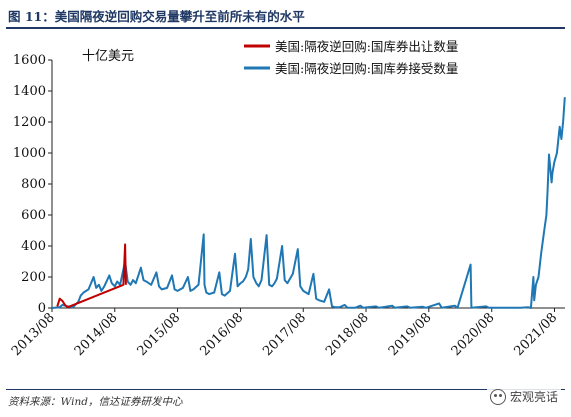 Image resolution: width=571 pixels, height=417 pixels. I want to click on watermark: 宏观亮话, so click(523, 396).